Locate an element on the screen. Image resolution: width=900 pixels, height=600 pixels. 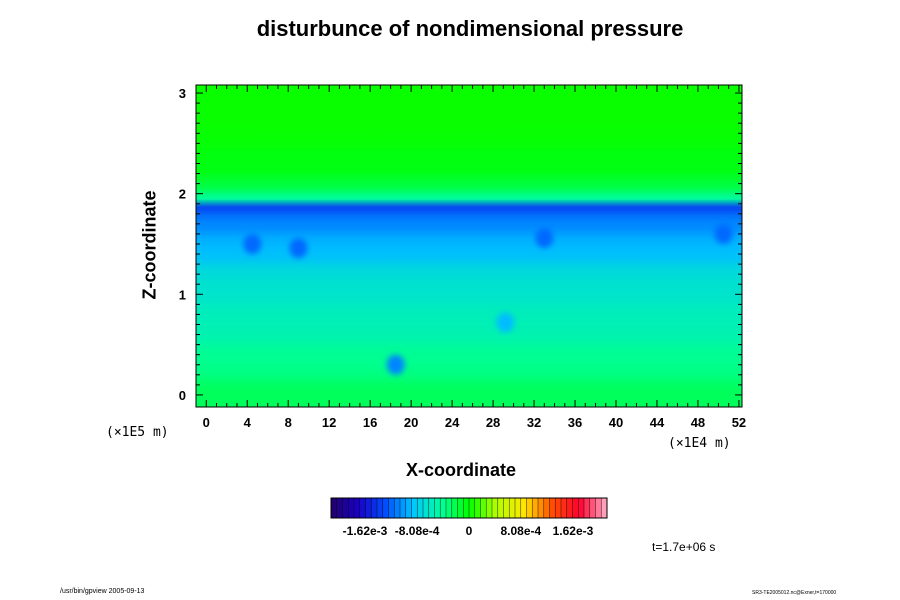
y-tick-label: 1 is located at coordinates (182, 294).